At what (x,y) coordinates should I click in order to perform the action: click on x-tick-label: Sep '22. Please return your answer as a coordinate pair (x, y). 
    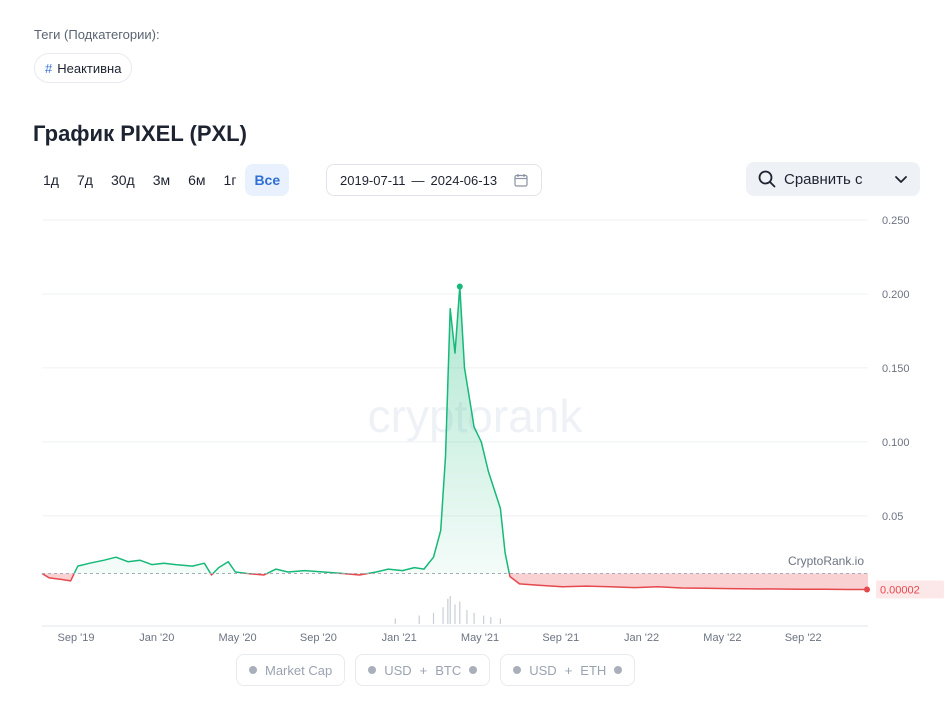
    Looking at the image, I should click on (803, 638).